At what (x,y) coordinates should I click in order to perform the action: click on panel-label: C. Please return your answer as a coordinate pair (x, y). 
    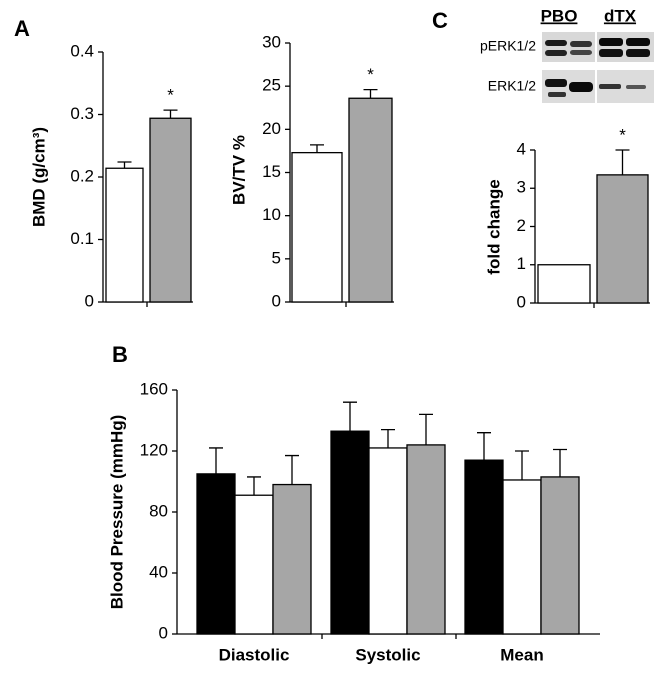
    Looking at the image, I should click on (440, 20).